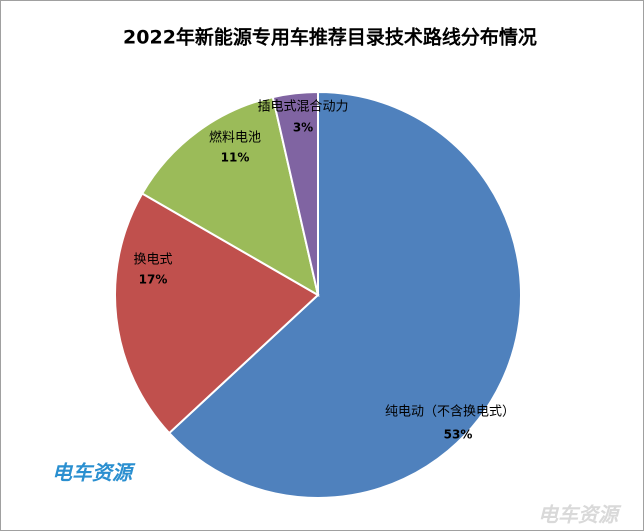 This screenshot has height=531, width=644. What do you see at coordinates (302, 107) in the screenshot?
I see `slice-label: 插电式混合动力` at bounding box center [302, 107].